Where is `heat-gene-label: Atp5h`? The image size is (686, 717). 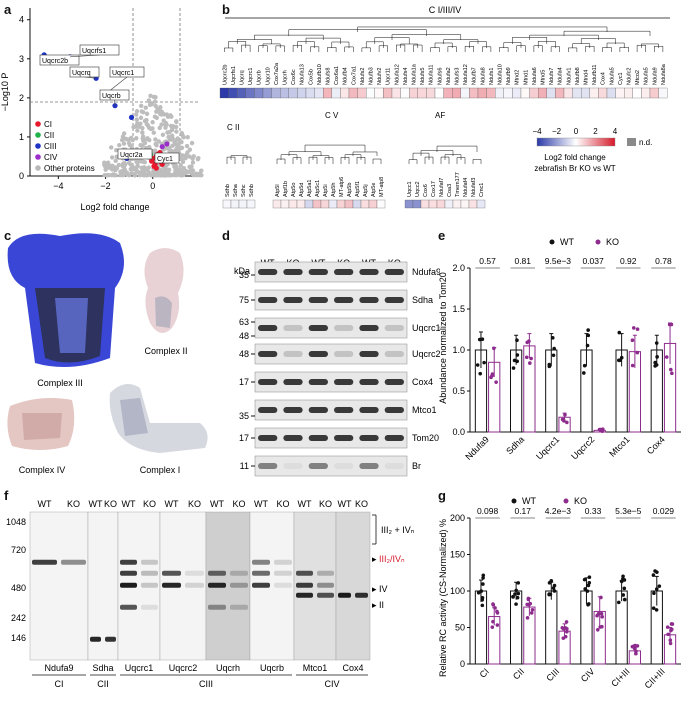
heat-gene-label: Atp5h is located at coordinates (334, 190).